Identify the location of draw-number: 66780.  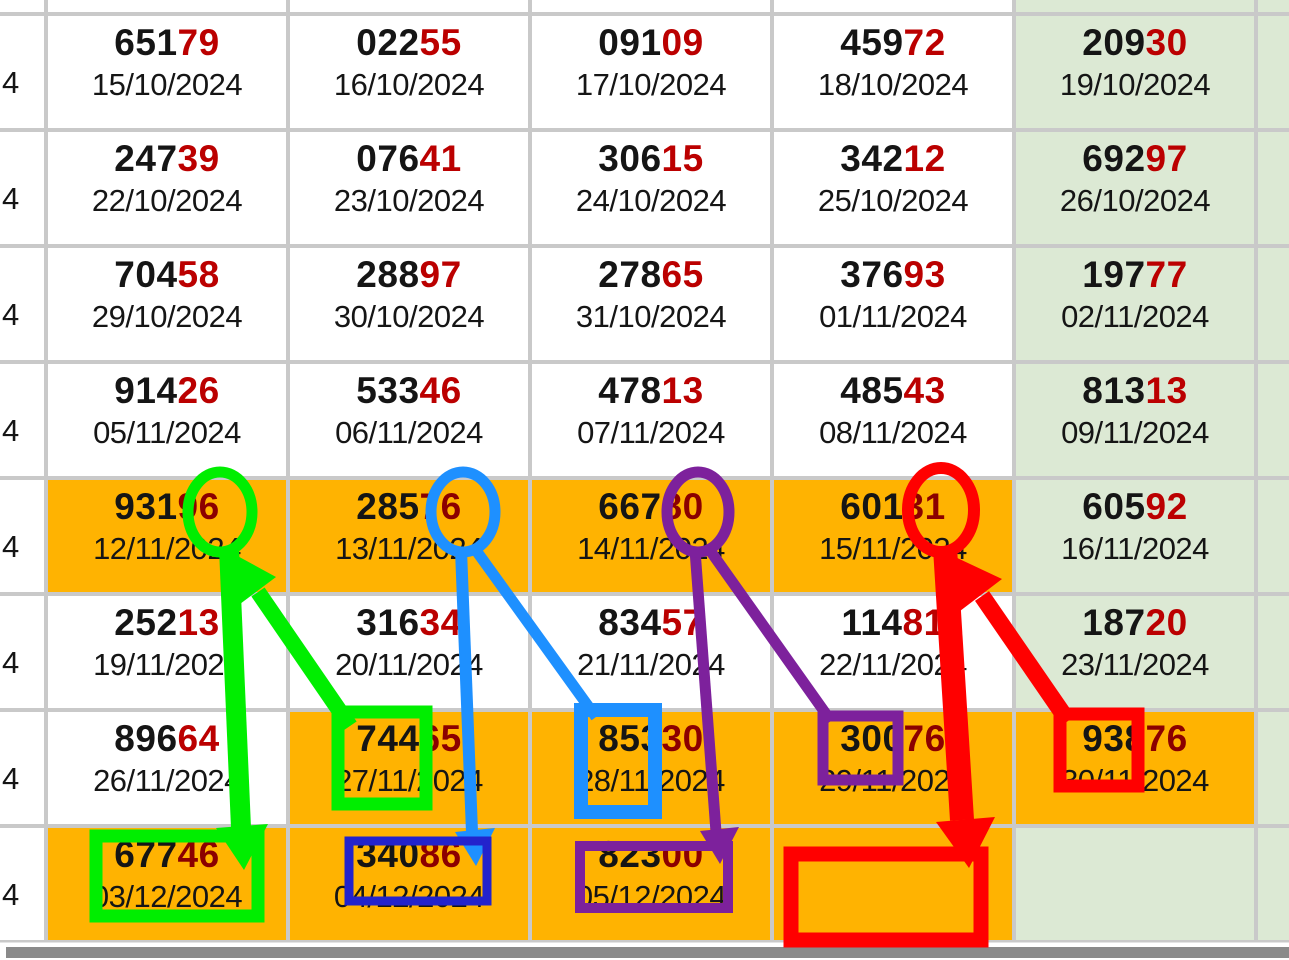
(651, 506).